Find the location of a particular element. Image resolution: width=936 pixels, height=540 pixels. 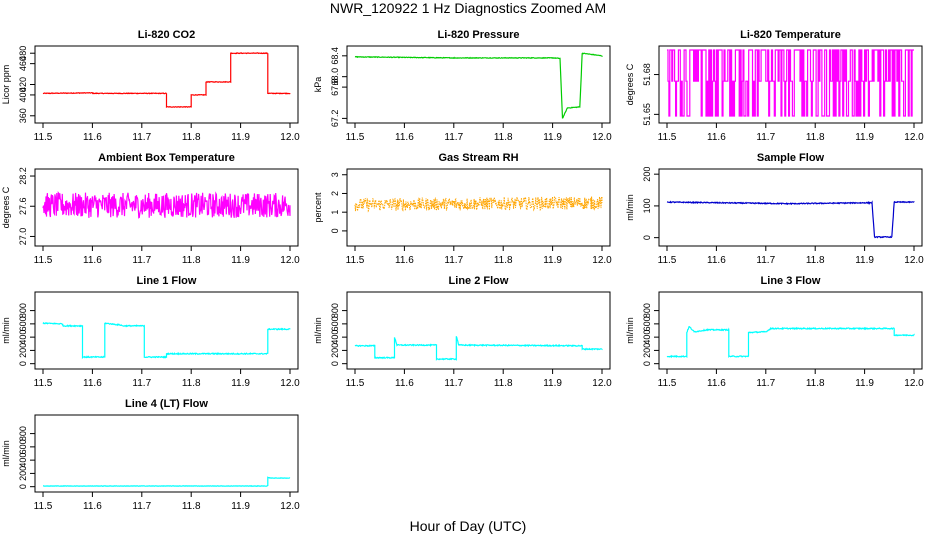

y-tick-label: 480 is located at coordinates (23, 53).